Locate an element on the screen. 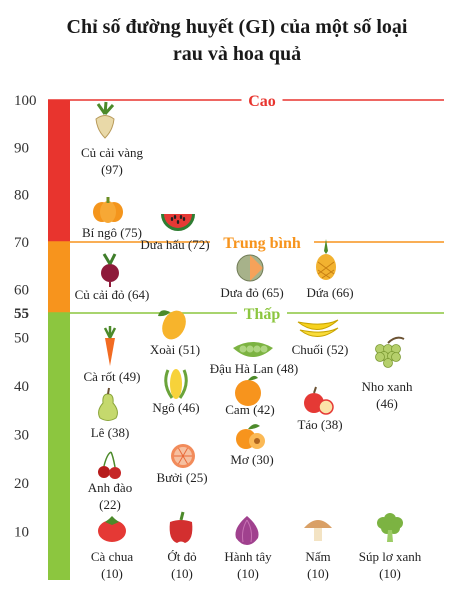 This screenshot has width=474, height=607. item-label: Ngô (46) is located at coordinates (175, 407).